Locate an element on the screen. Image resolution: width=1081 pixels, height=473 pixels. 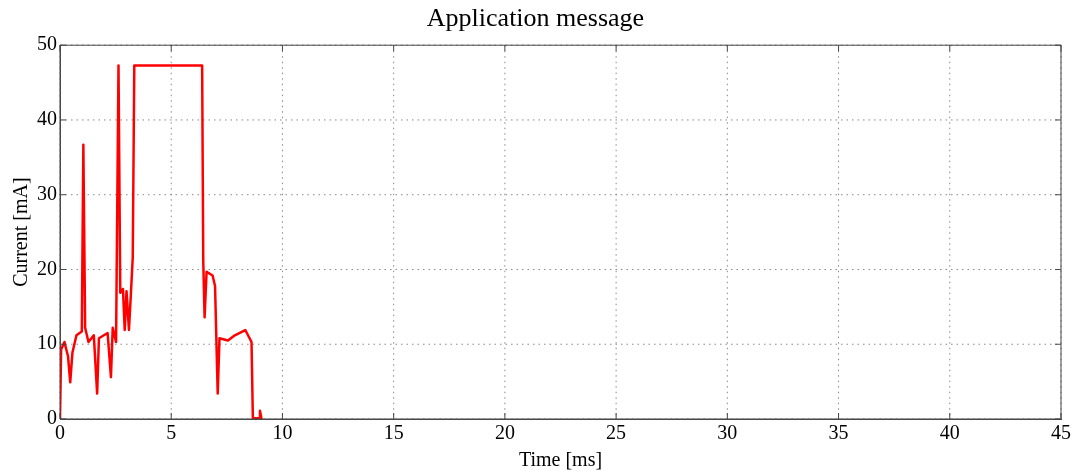
y-tick-label: 50 is located at coordinates (47, 43).